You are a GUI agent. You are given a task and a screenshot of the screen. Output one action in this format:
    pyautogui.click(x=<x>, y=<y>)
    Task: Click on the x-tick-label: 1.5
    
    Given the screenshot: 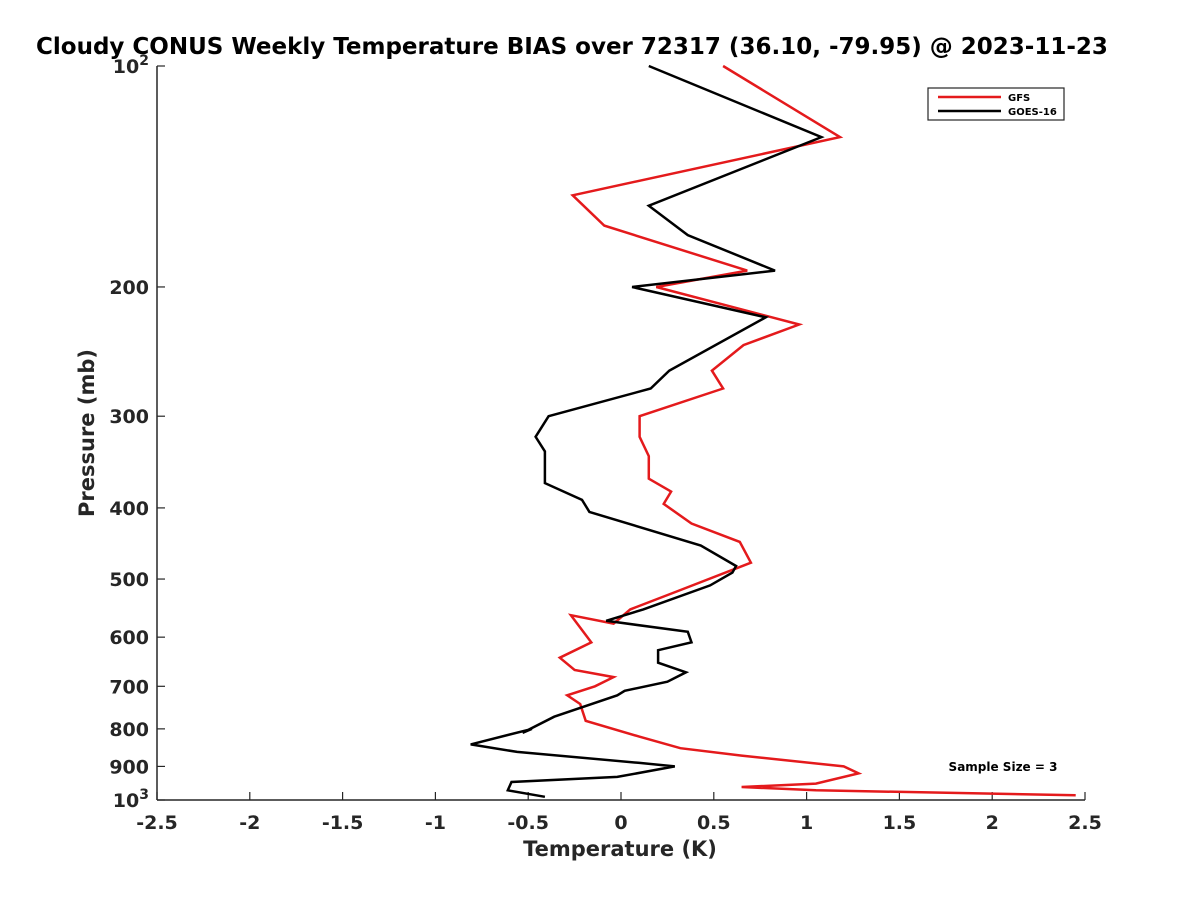 What is the action you would take?
    pyautogui.click(x=900, y=823)
    